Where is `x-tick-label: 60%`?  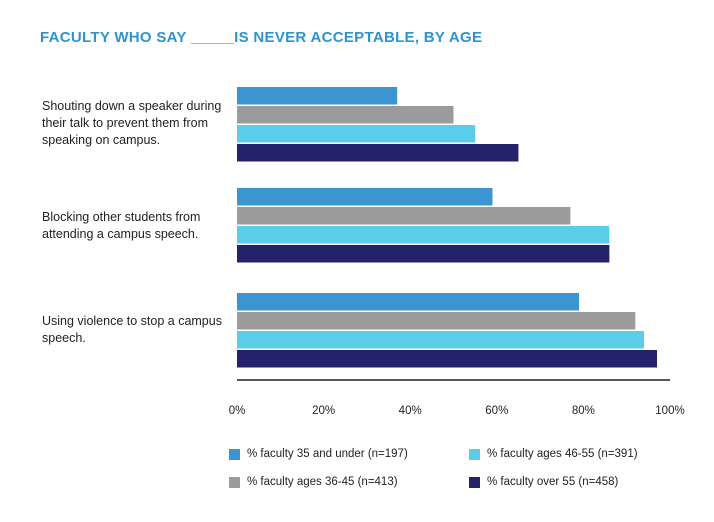
x-tick-label: 60% is located at coordinates (496, 411).